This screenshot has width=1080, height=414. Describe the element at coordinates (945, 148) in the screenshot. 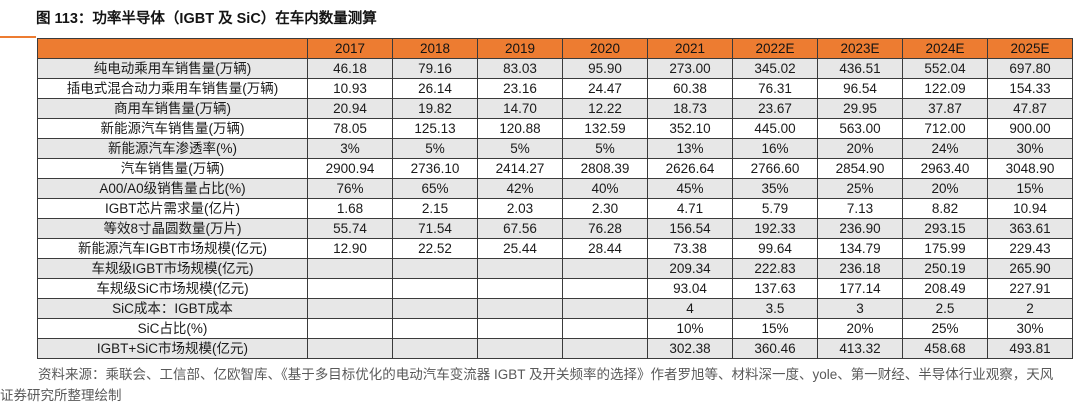

I see `table-cell: 24%` at that location.